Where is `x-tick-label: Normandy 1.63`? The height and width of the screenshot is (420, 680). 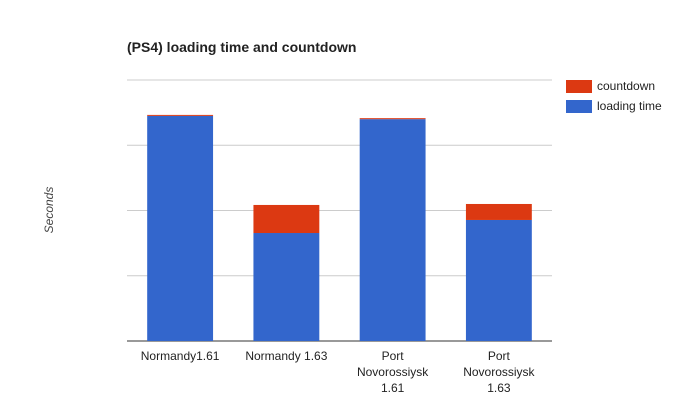 x-tick-label: Normandy 1.63 is located at coordinates (286, 356).